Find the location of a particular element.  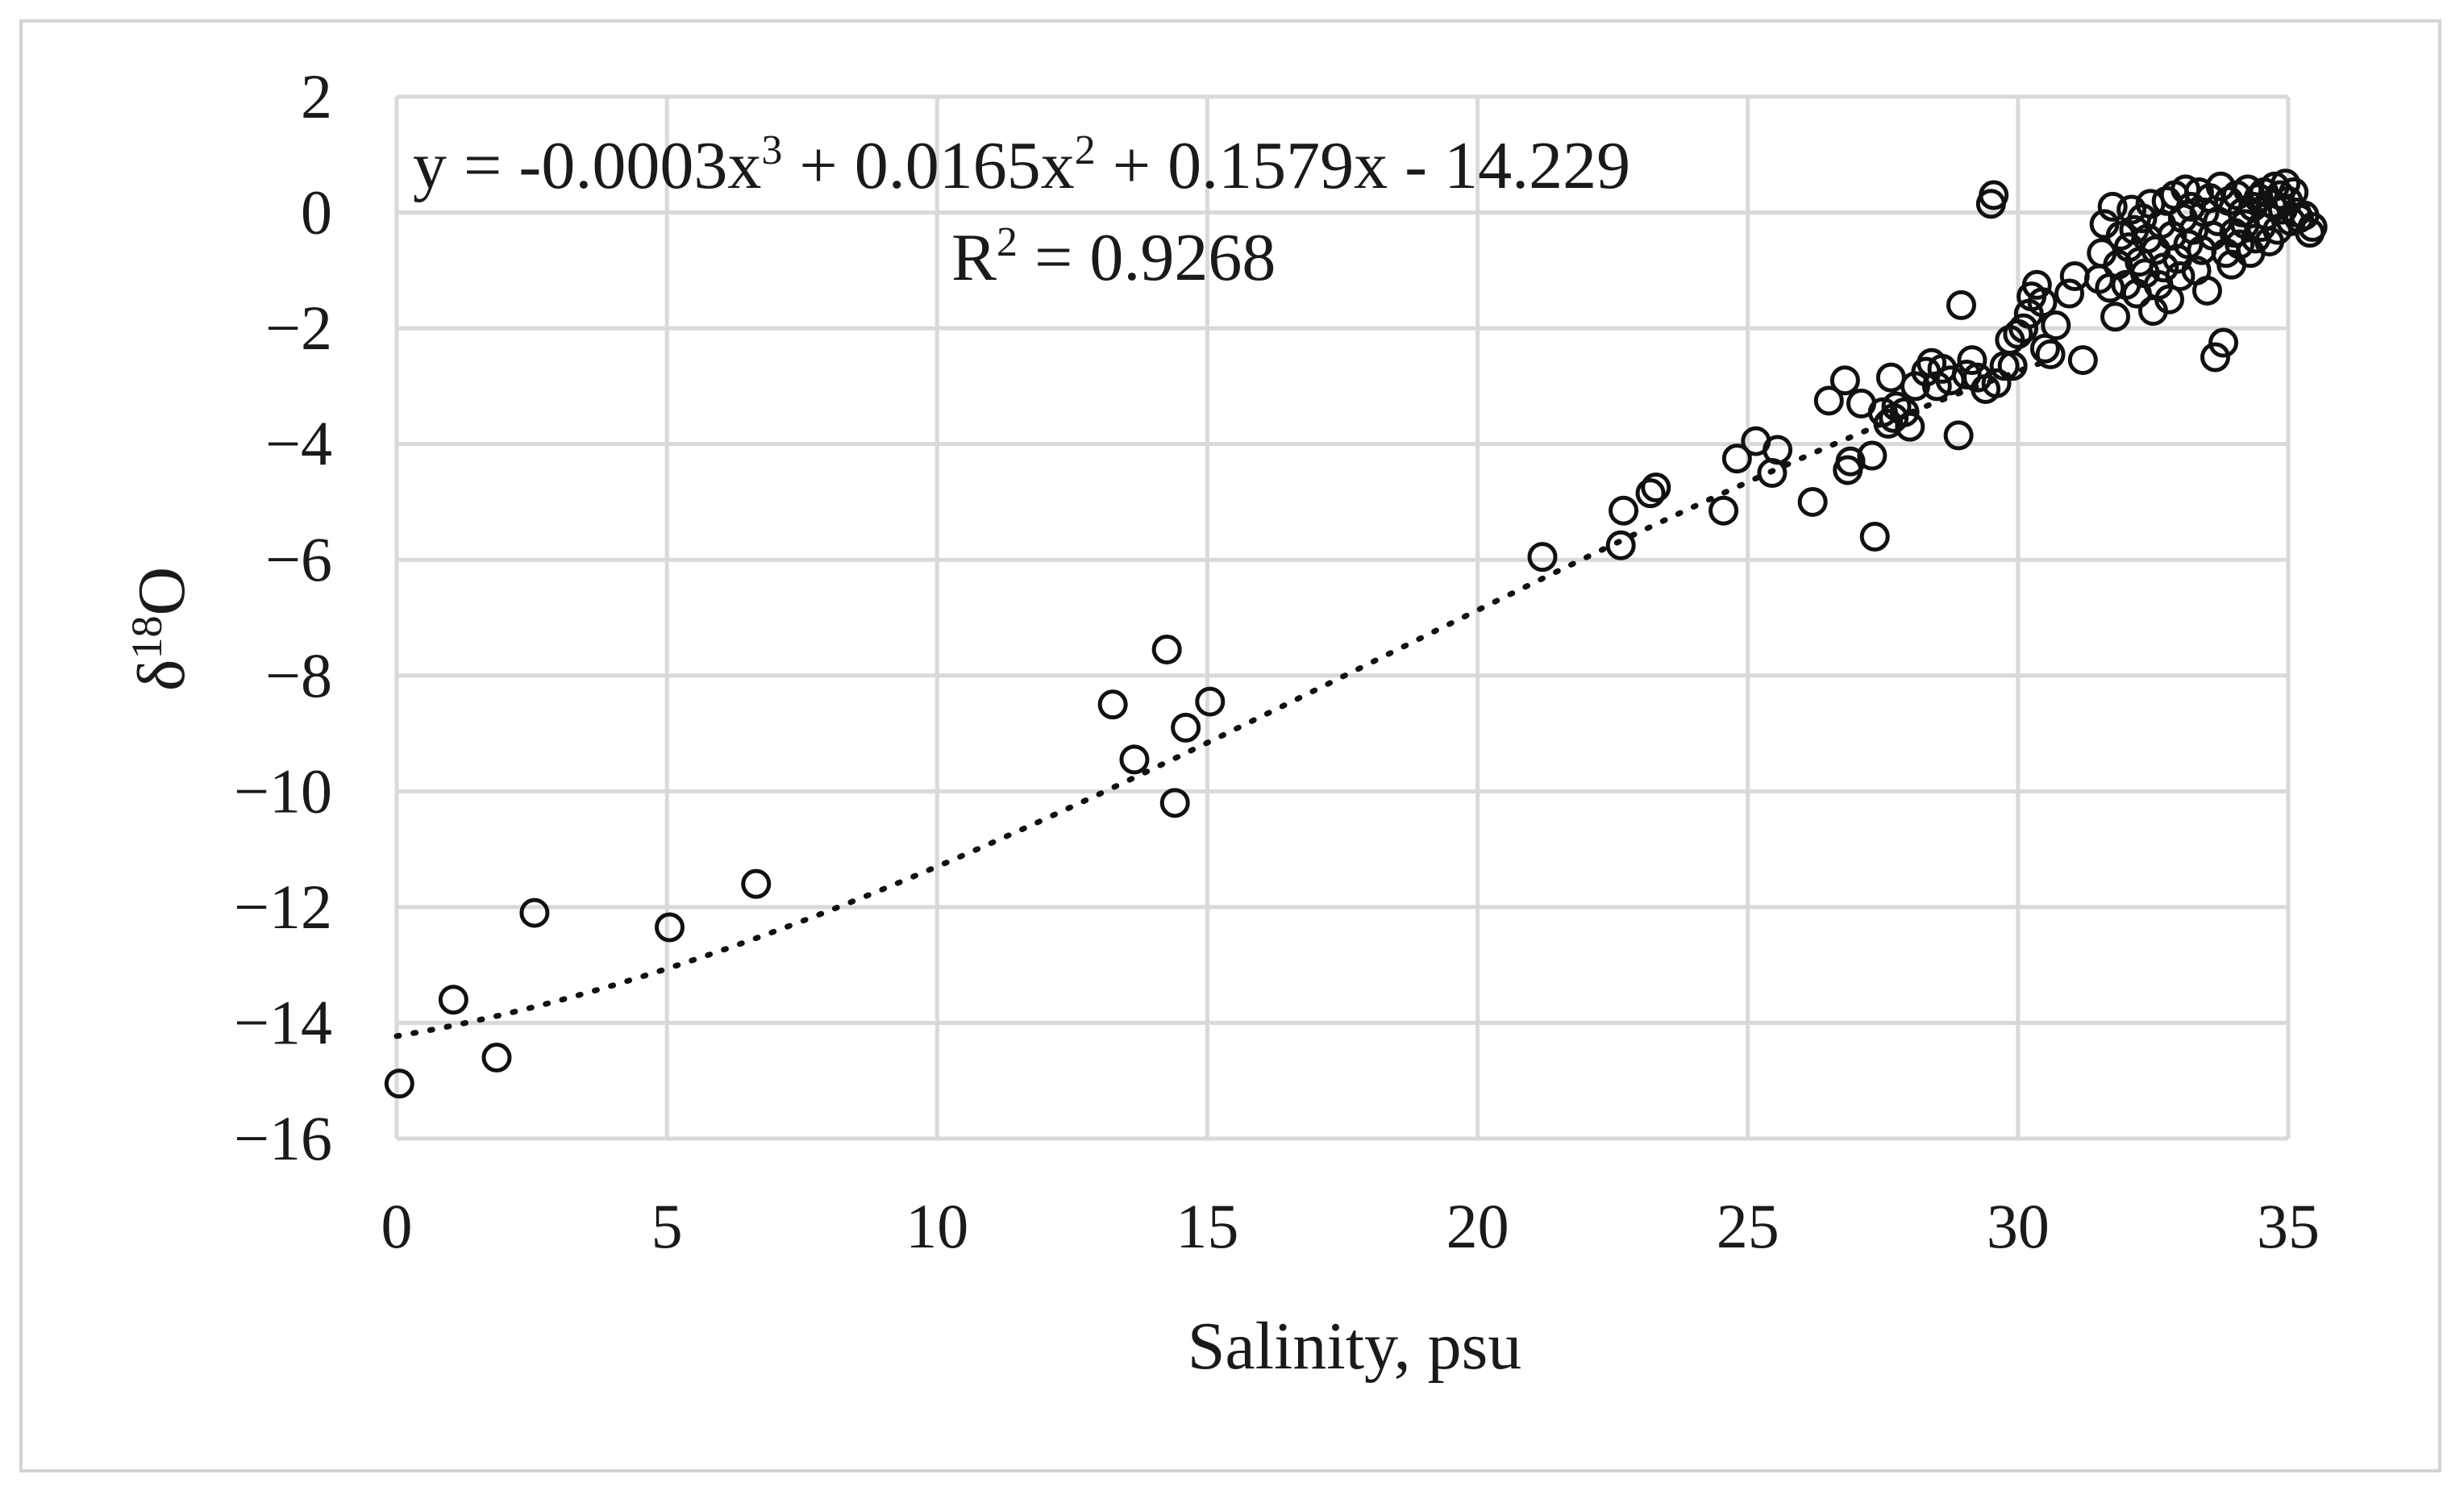

x-tick-label: 10 is located at coordinates (936, 1226).